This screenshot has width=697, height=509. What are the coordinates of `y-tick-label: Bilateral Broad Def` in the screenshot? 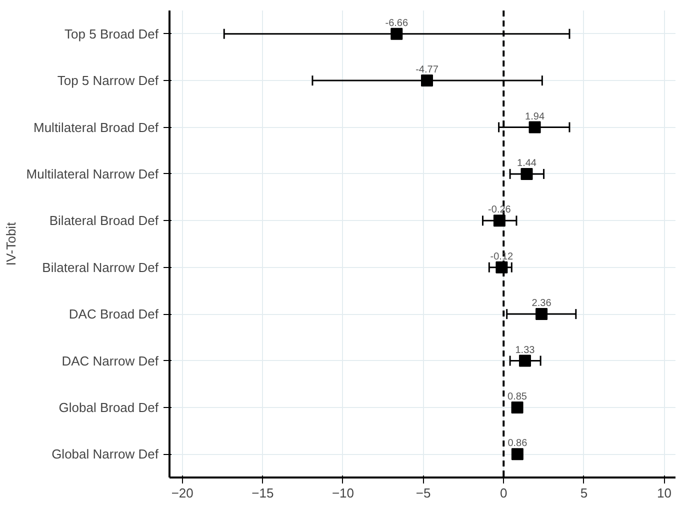 It's located at (104, 220).